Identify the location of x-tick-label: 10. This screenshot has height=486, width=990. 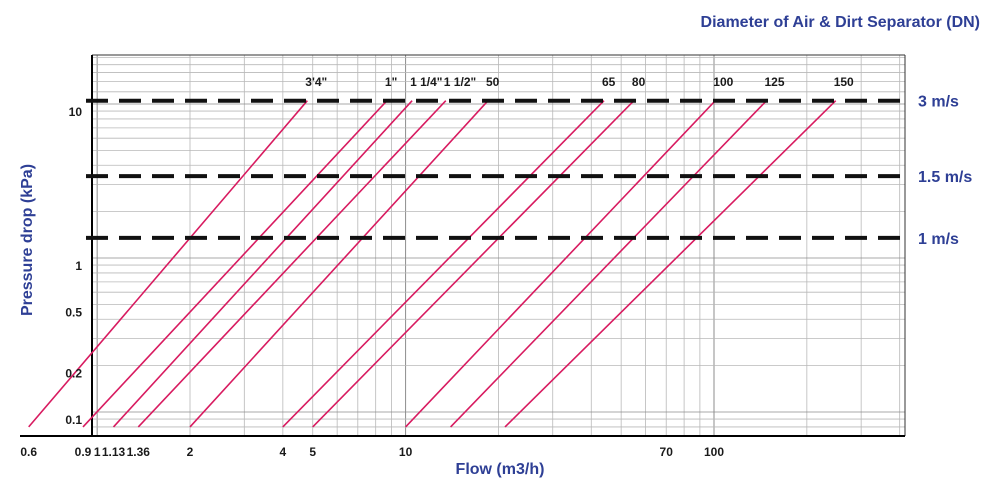
(406, 452).